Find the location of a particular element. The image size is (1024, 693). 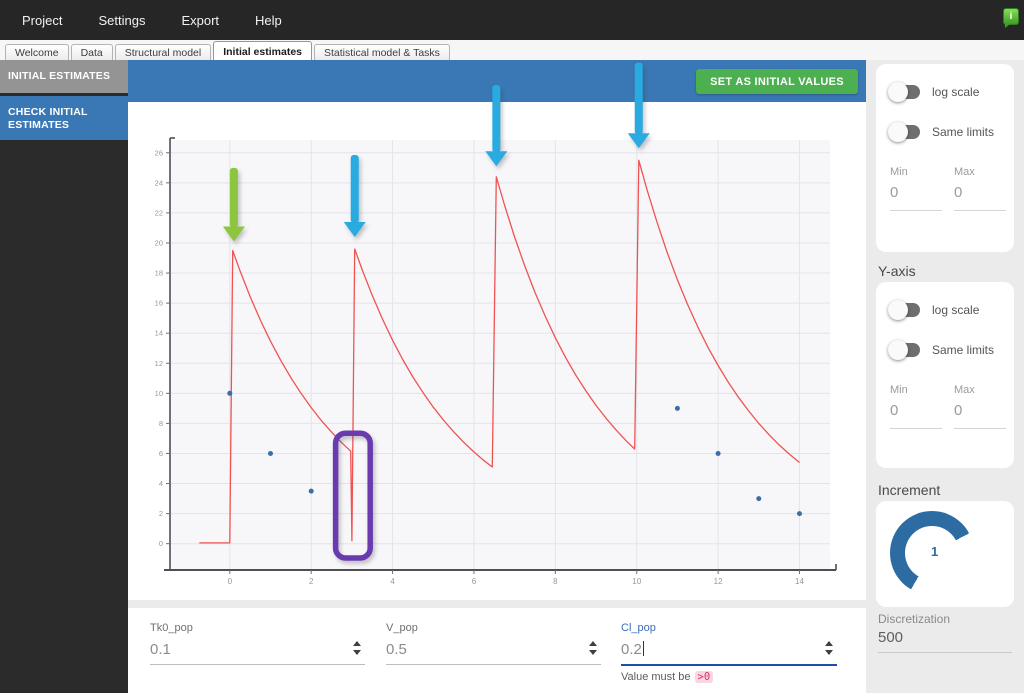

x-same-limits-toggle is located at coordinates (905, 132).